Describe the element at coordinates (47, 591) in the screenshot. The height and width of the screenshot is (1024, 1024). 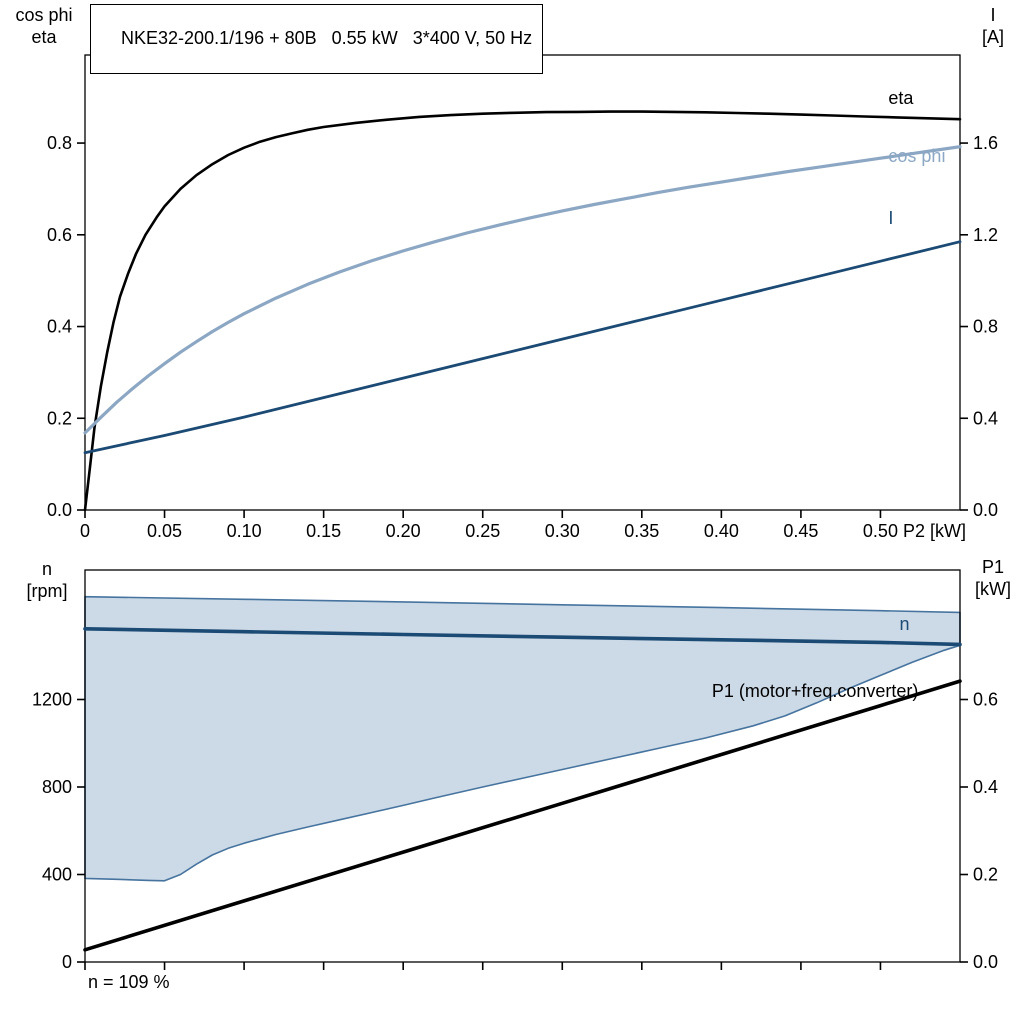
I see `speed-unit-label: [rpm]` at that location.